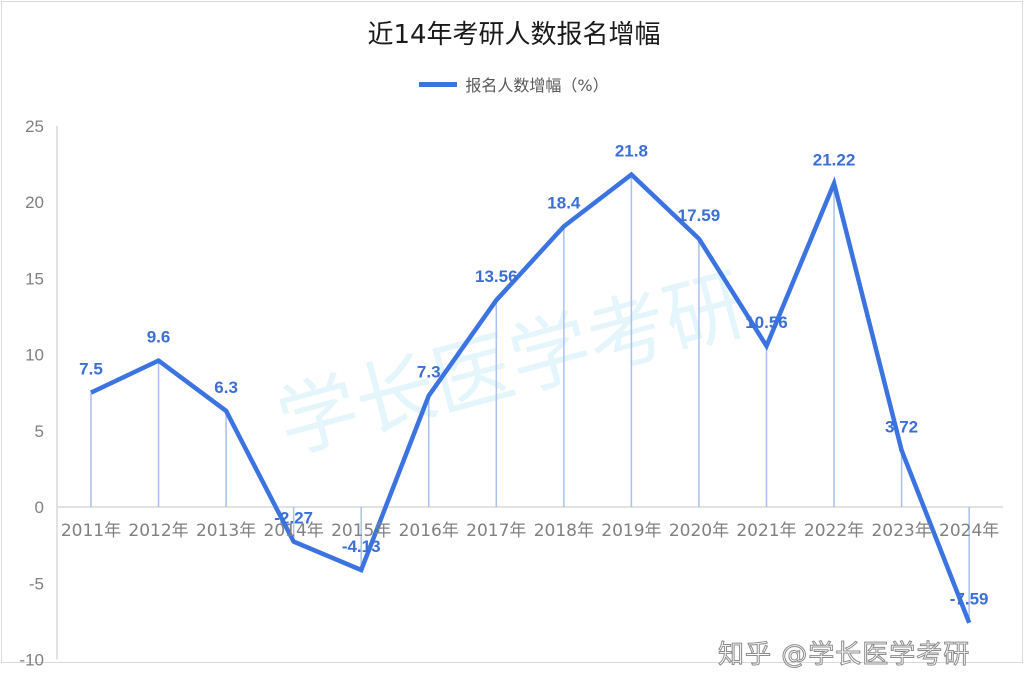 The width and height of the screenshot is (1028, 695). Describe the element at coordinates (438, 84) in the screenshot. I see `legend-line-swatch` at that location.